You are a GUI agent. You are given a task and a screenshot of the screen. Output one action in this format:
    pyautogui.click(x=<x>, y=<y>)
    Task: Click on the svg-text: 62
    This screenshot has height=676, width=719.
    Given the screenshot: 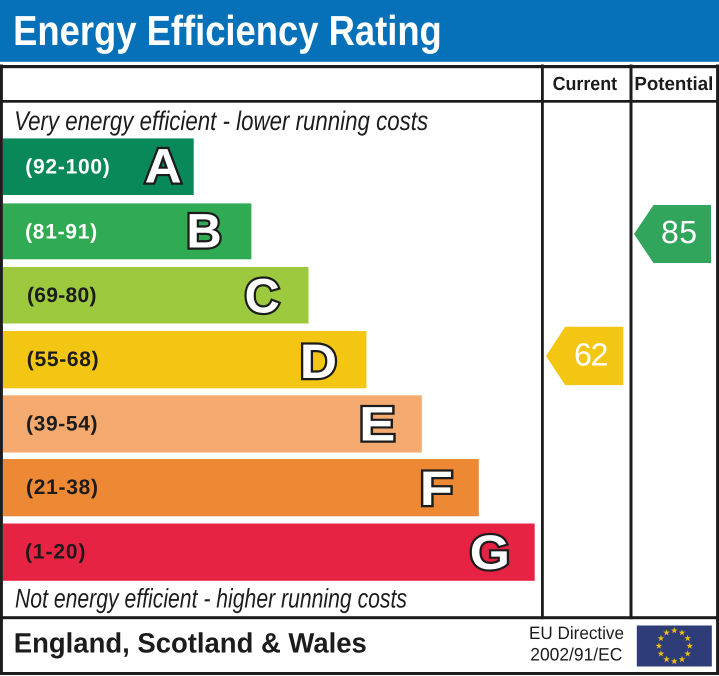 What is the action you would take?
    pyautogui.click(x=591, y=355)
    